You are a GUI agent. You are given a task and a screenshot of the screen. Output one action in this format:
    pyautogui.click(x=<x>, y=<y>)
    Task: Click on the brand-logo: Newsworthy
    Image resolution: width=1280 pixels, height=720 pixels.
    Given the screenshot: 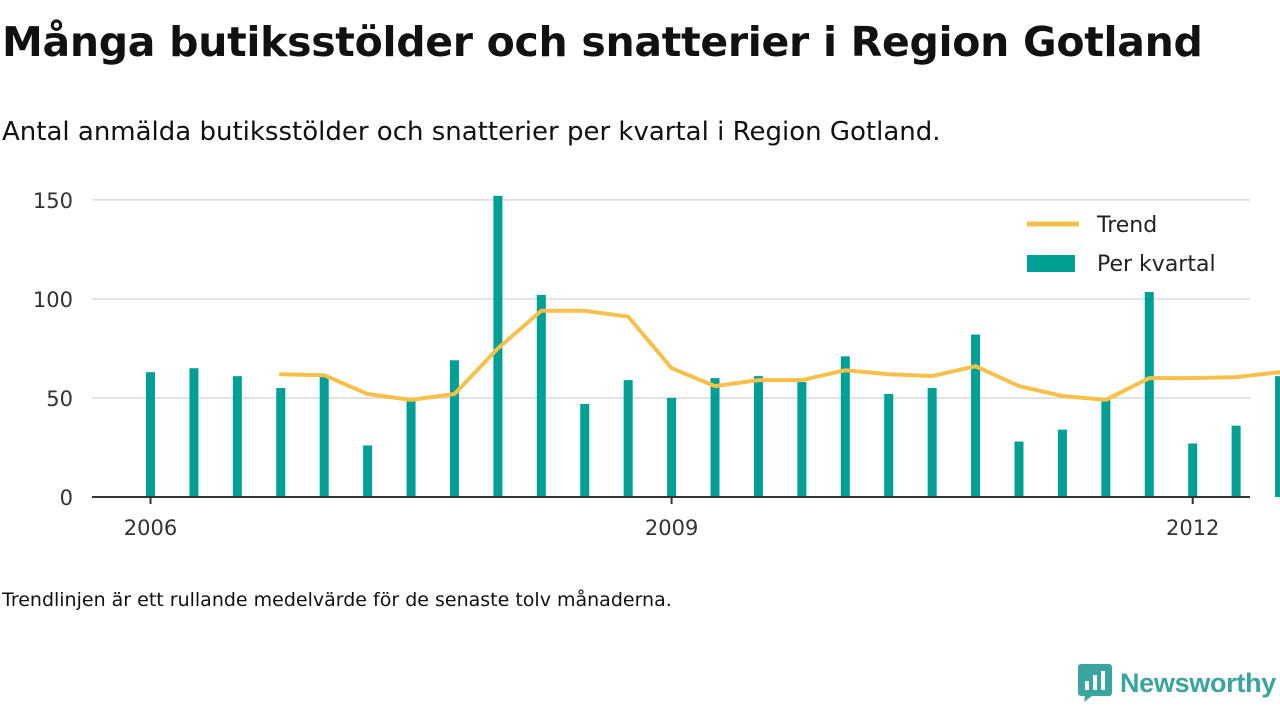 What is the action you would take?
    pyautogui.click(x=1176, y=683)
    